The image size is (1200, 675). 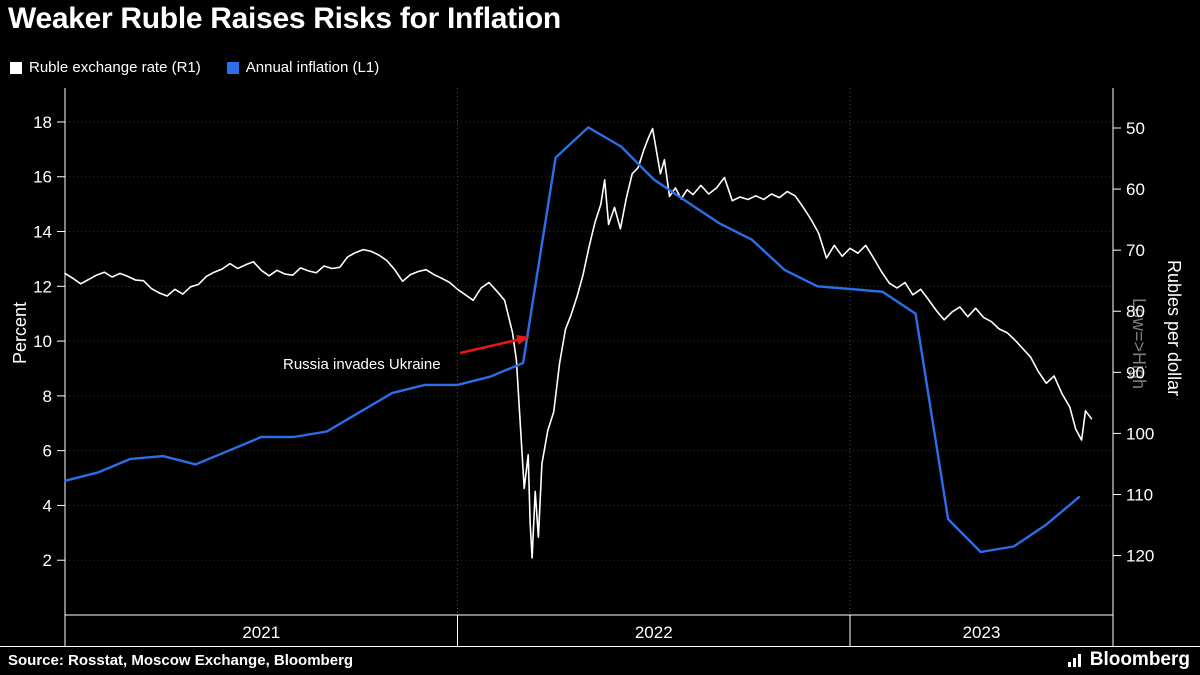 What do you see at coordinates (47, 560) in the screenshot?
I see `left-axis-tick-label: 2` at bounding box center [47, 560].